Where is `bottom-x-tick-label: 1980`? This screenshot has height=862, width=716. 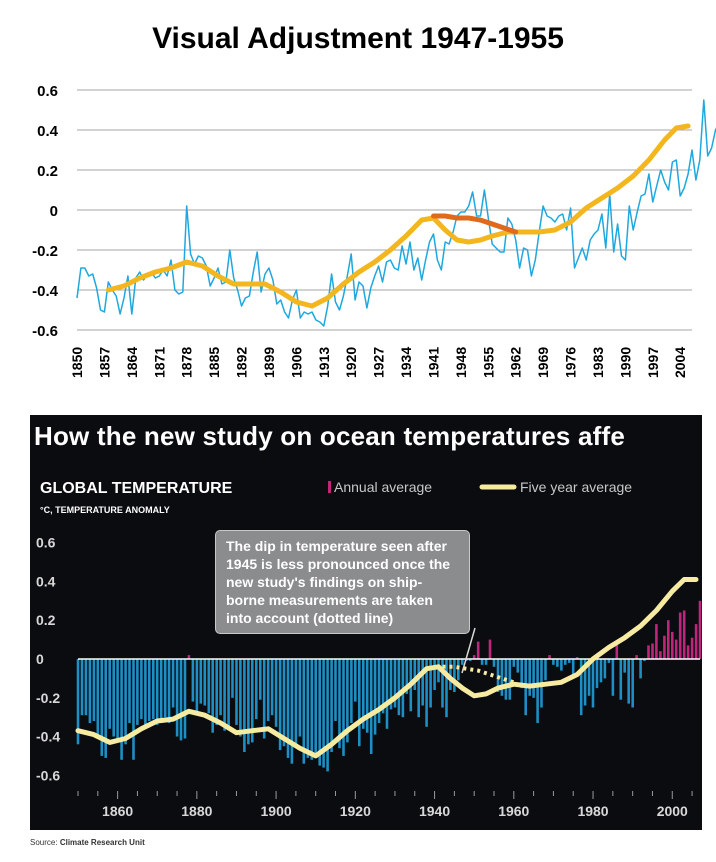
bottom-x-tick-label: 1980 is located at coordinates (592, 811).